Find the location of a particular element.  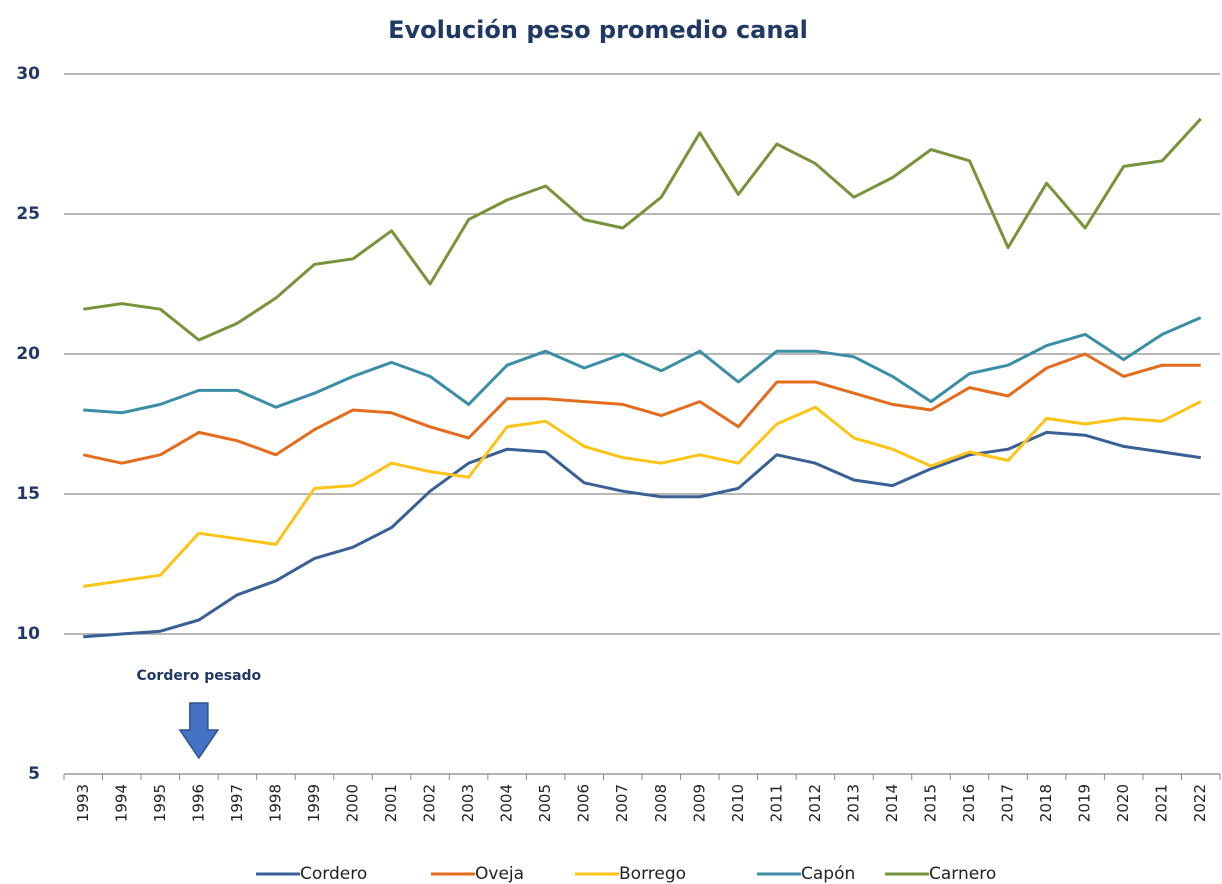

x-tick-label: 2005 is located at coordinates (545, 803).